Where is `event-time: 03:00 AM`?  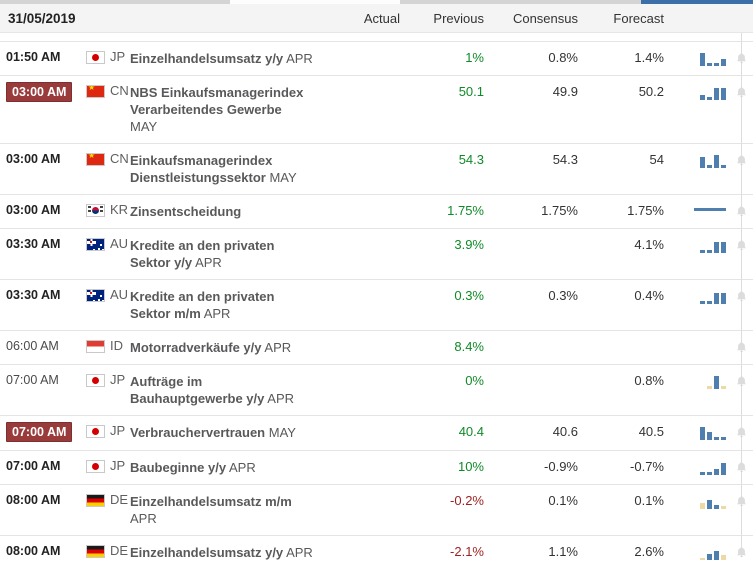
event-time: 03:00 AM is located at coordinates (33, 210).